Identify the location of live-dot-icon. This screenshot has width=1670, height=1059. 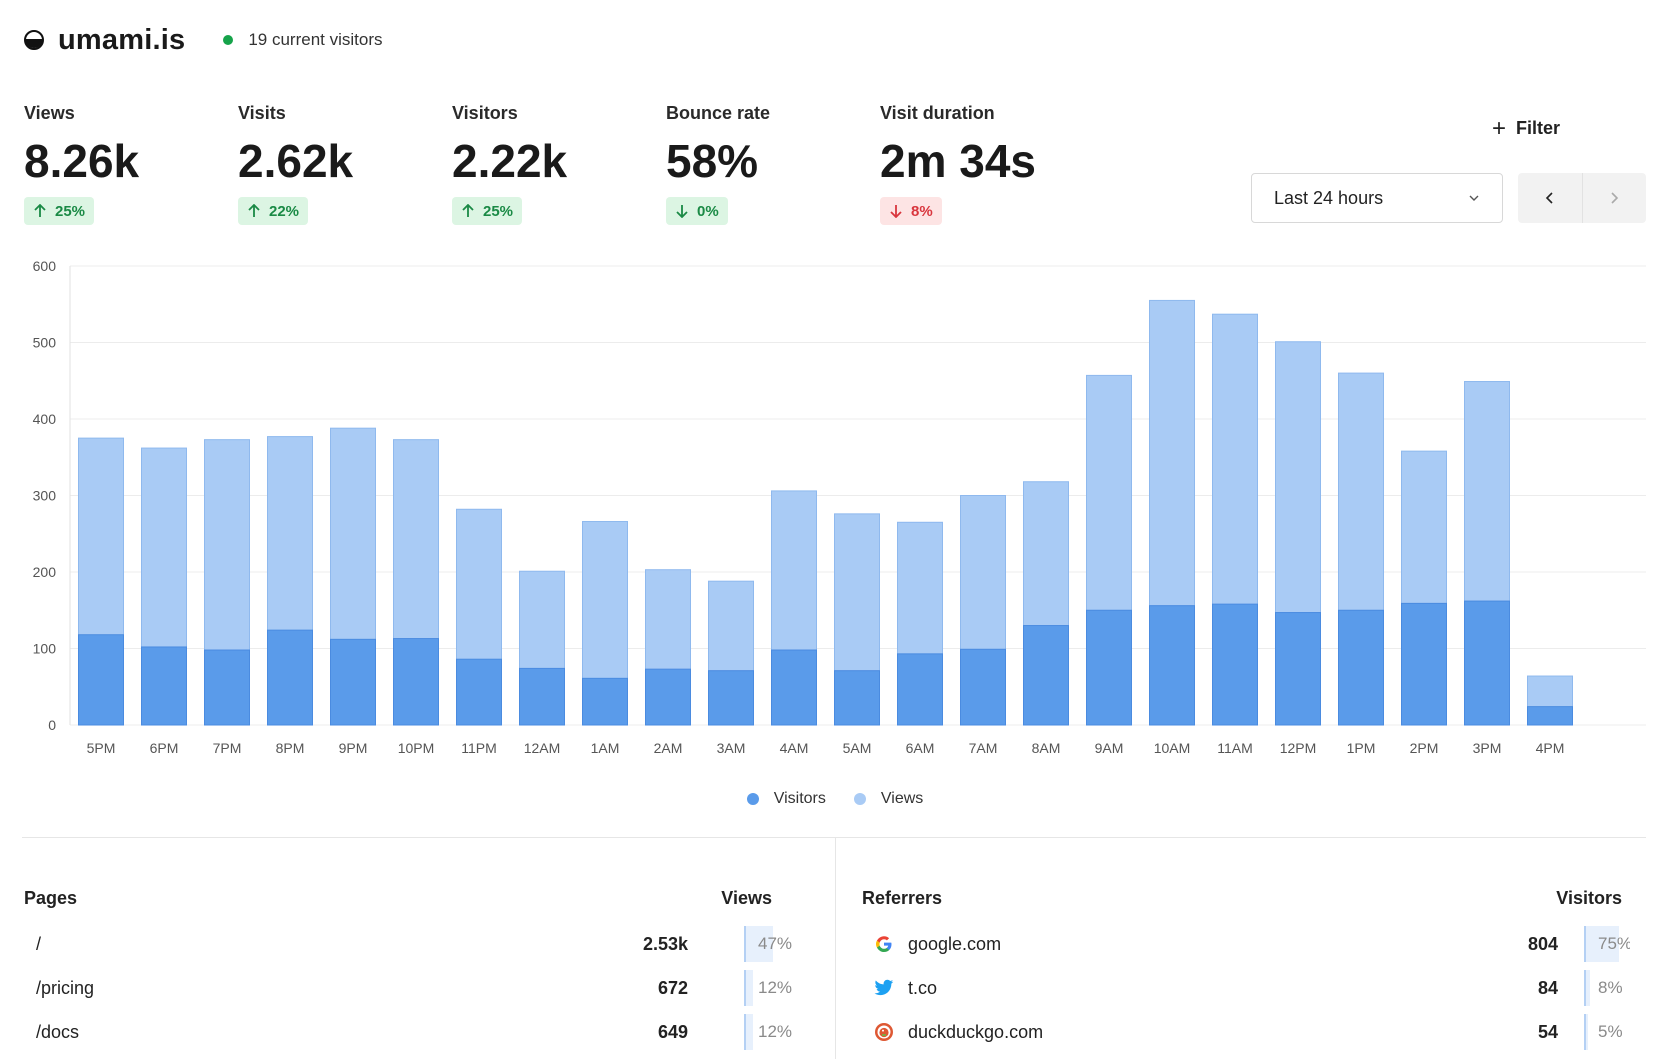
(228, 40).